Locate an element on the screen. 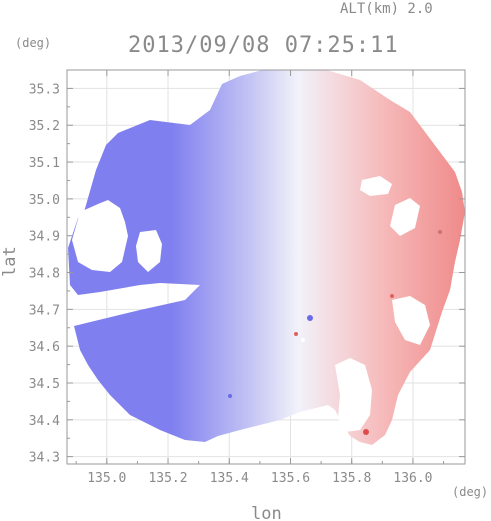  y-tick-label: 34.4 is located at coordinates (44, 421).